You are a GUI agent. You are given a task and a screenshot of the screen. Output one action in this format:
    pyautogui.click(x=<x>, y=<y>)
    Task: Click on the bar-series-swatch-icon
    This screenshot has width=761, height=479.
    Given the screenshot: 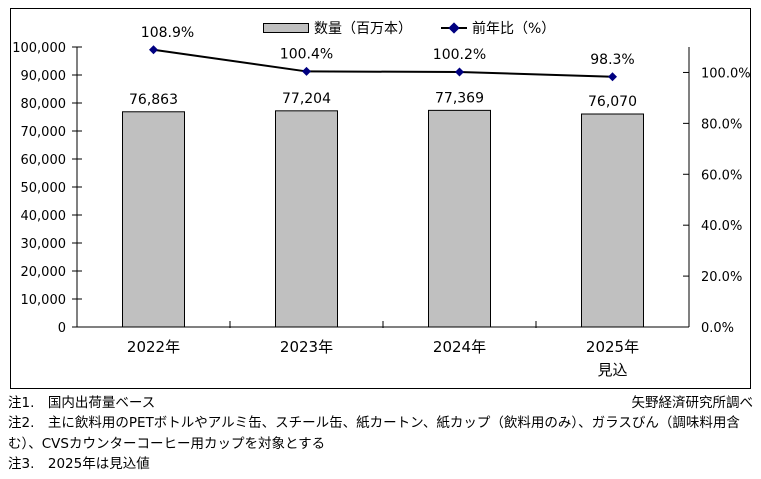 What is the action you would take?
    pyautogui.click(x=286, y=28)
    